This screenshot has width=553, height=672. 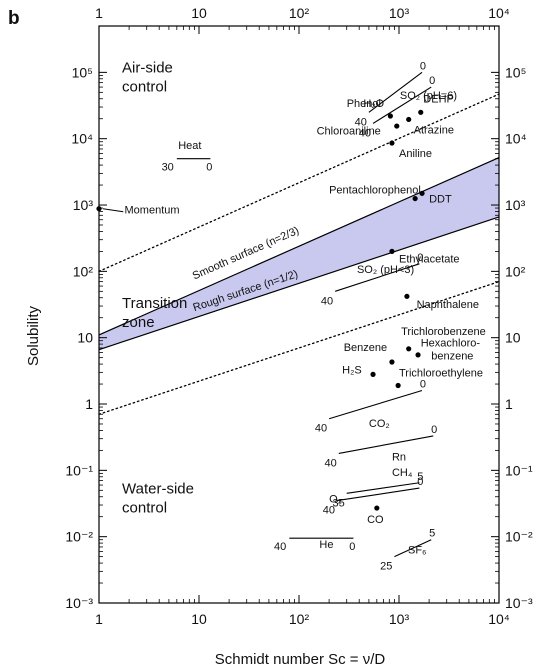 What do you see at coordinates (418, 355) in the screenshot?
I see `point-hexachlorobenzene` at bounding box center [418, 355].